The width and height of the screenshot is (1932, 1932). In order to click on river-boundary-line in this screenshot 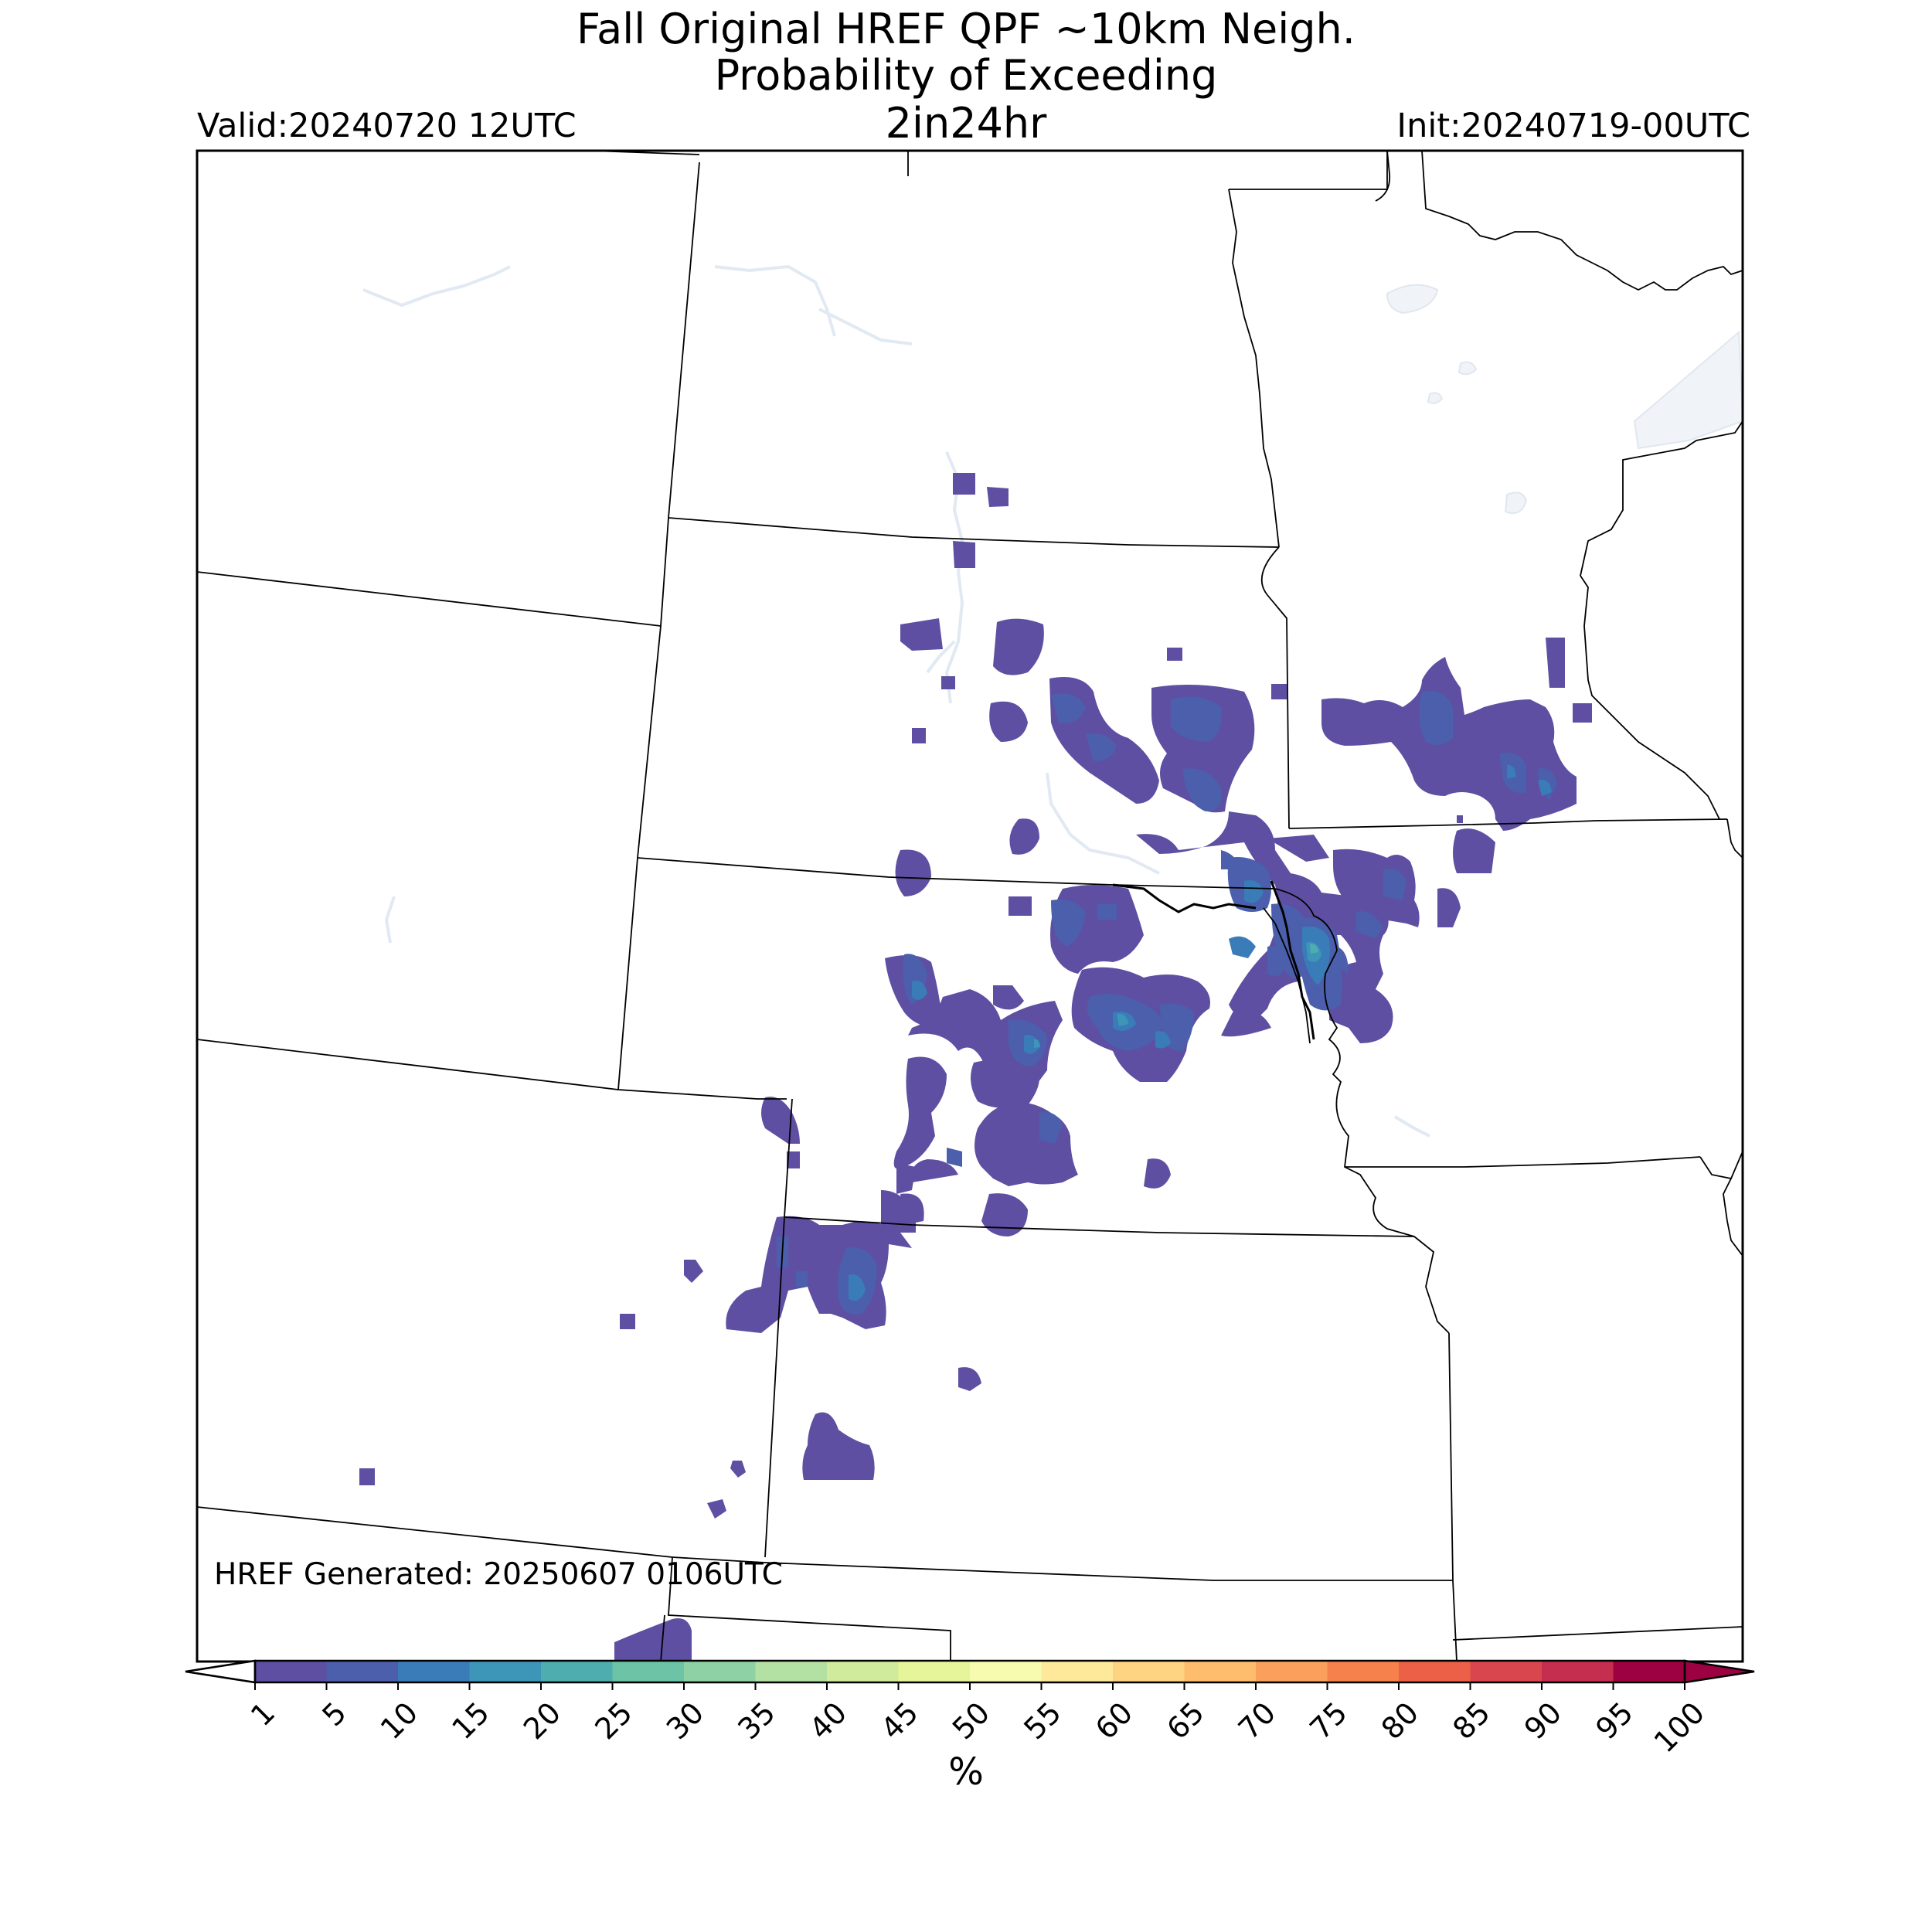, I will do `click(1213, 960)`.